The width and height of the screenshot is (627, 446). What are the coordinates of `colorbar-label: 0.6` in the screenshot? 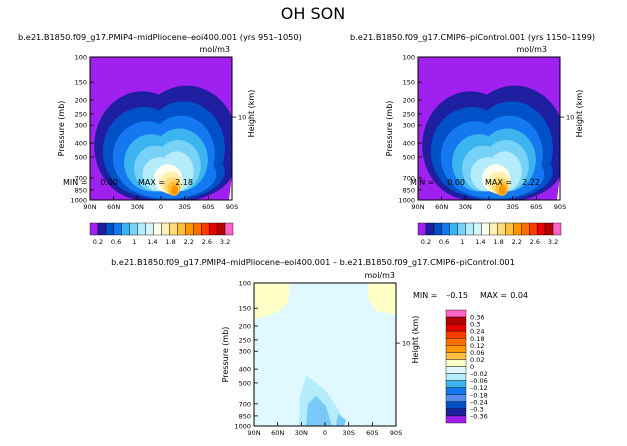 It's located at (444, 242).